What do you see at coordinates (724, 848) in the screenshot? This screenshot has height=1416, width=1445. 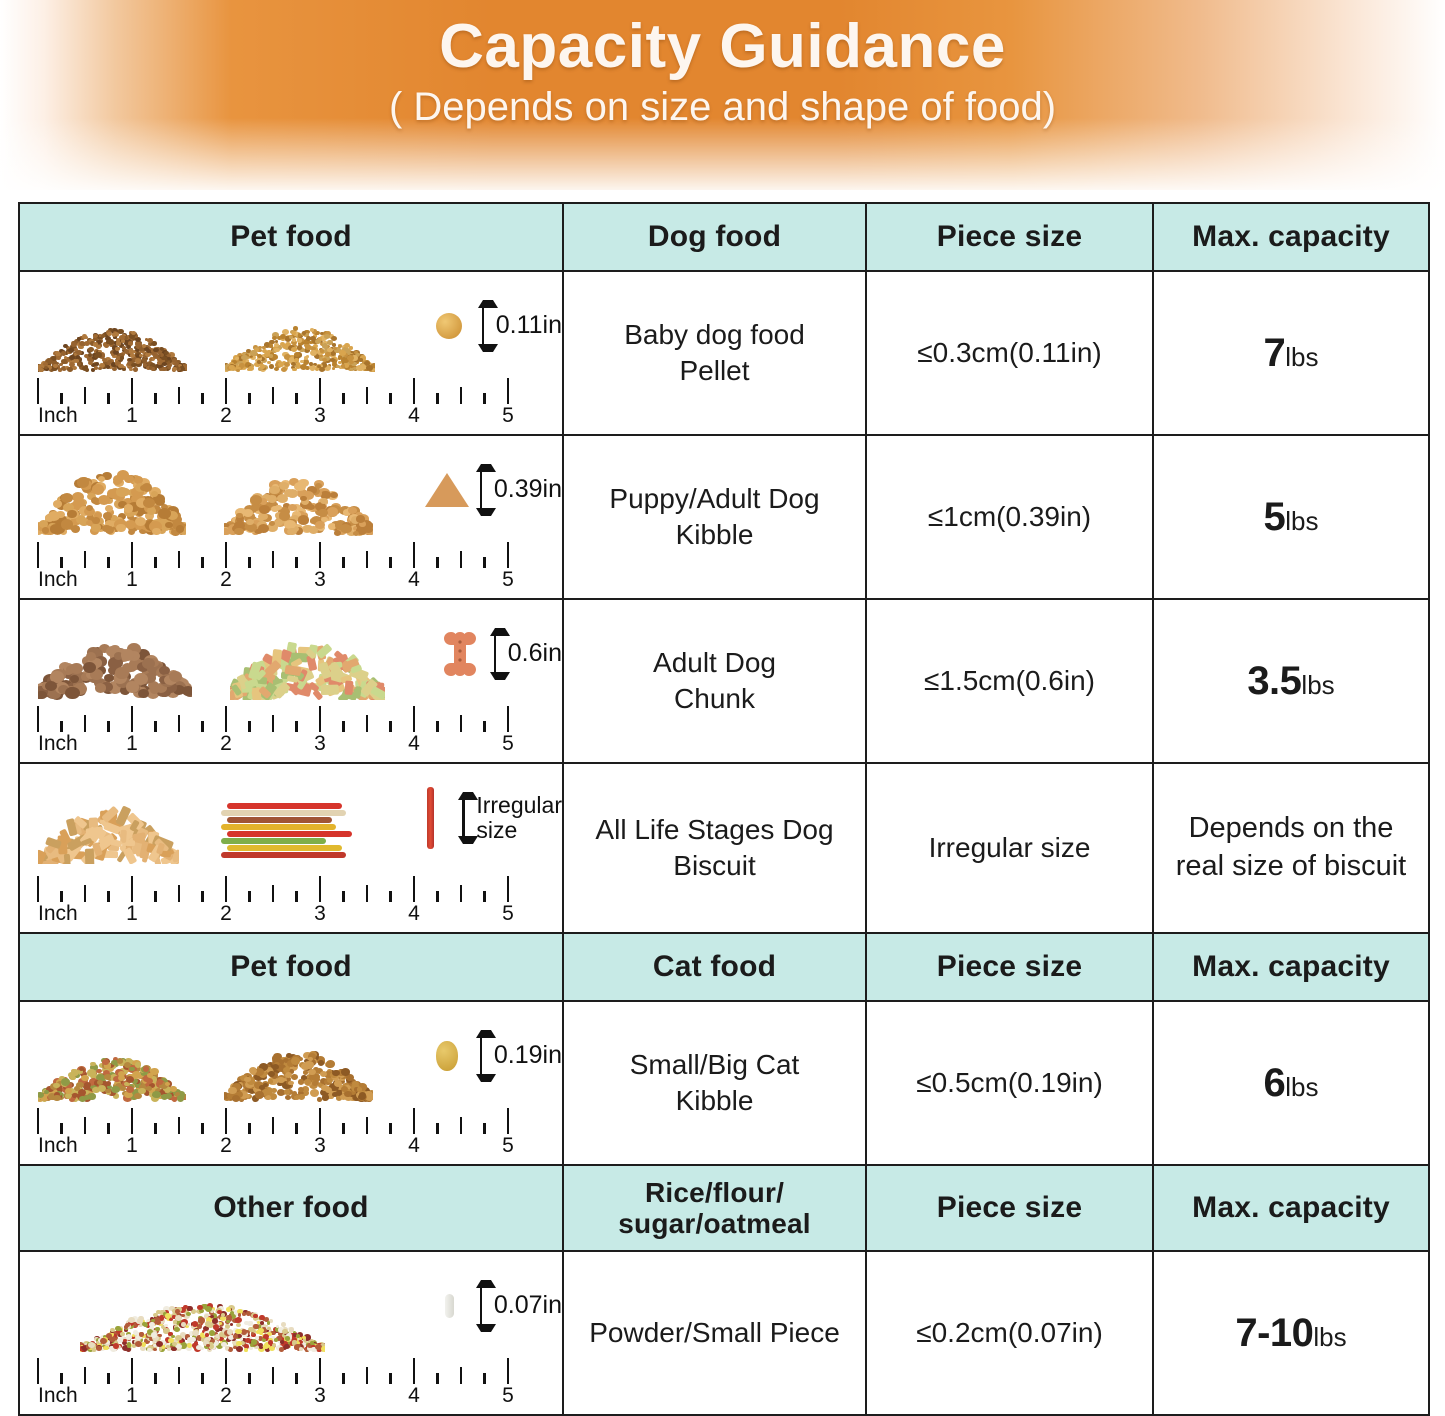 I see `table-row: Irregular size Inch 1 2 3` at bounding box center [724, 848].